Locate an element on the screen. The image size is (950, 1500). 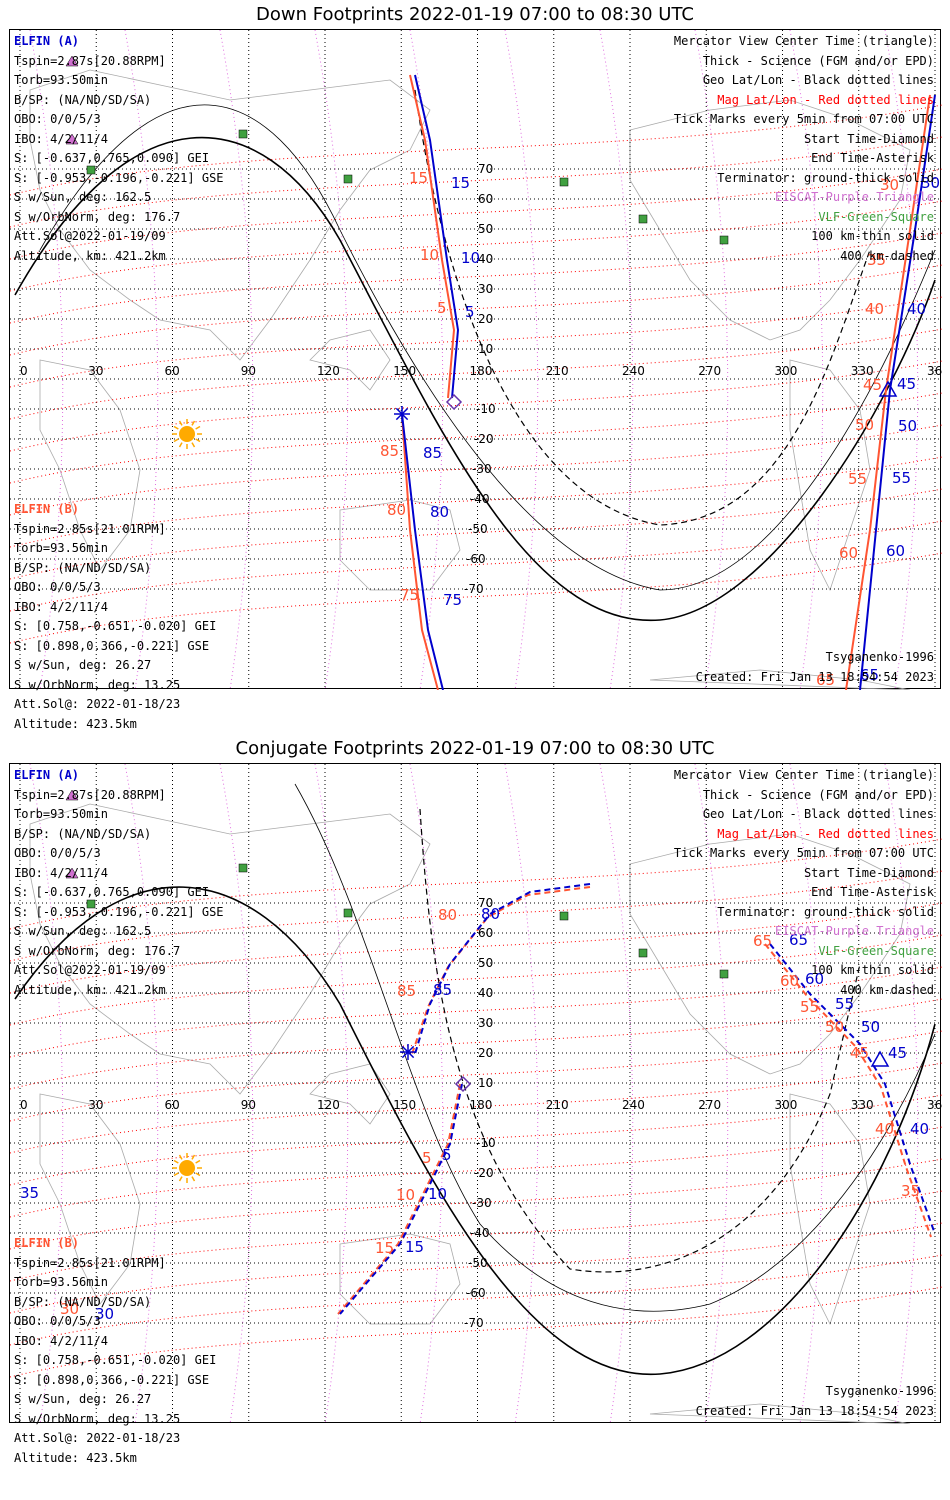
legend-entry: VLF-Green-Square is located at coordinates (876, 216).